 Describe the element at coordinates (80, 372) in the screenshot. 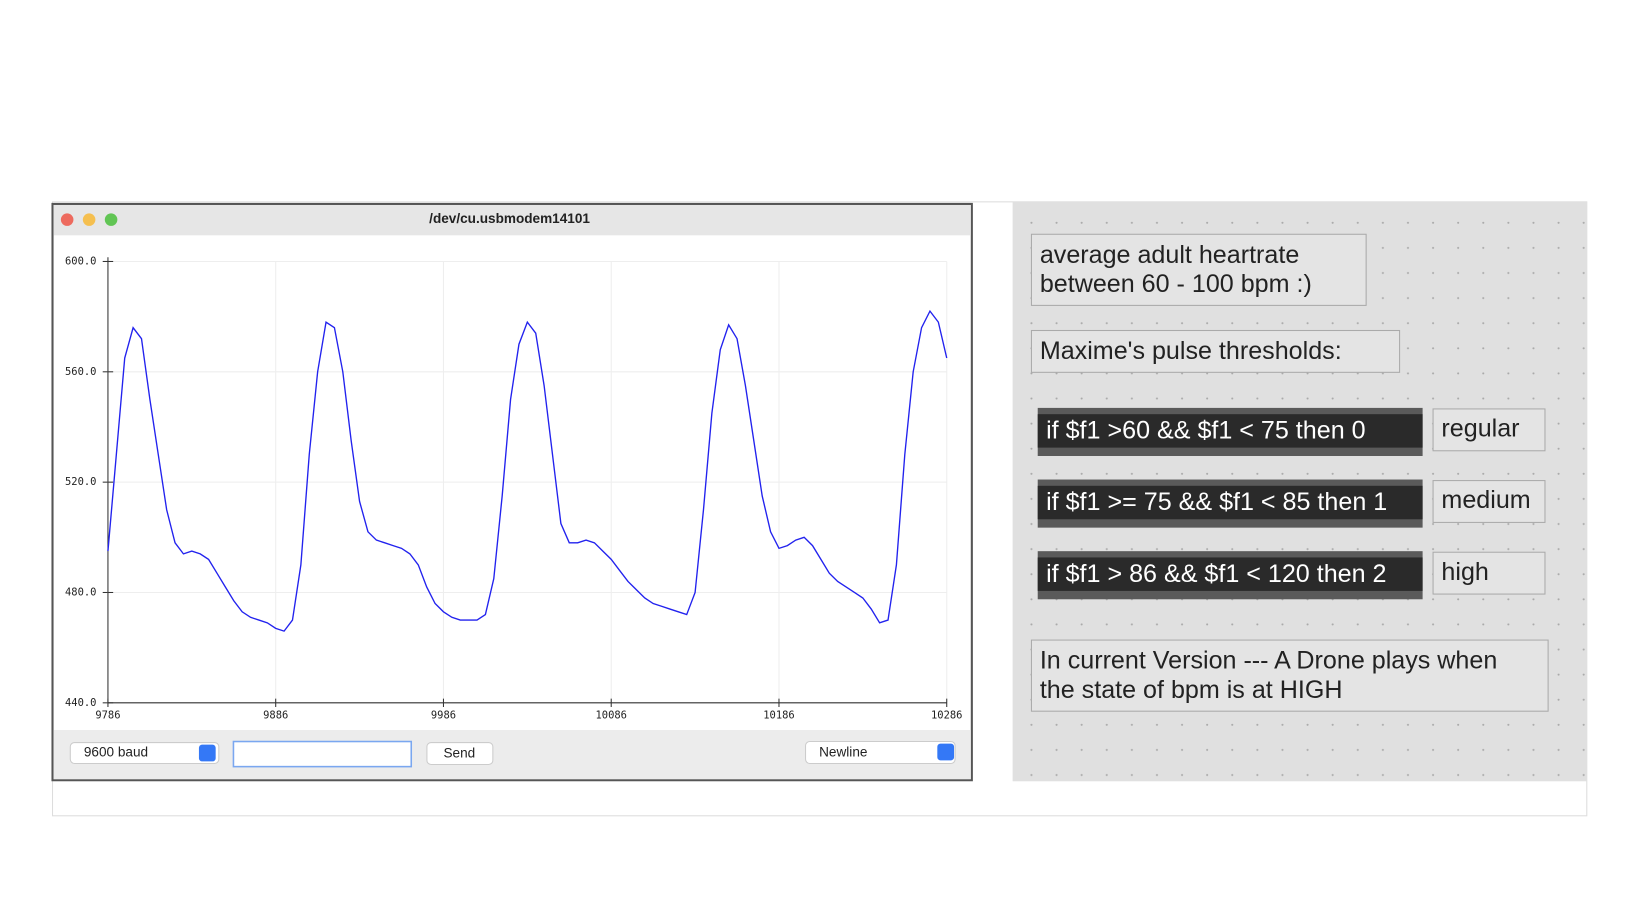

I see `y-tick-label: 560.0` at that location.